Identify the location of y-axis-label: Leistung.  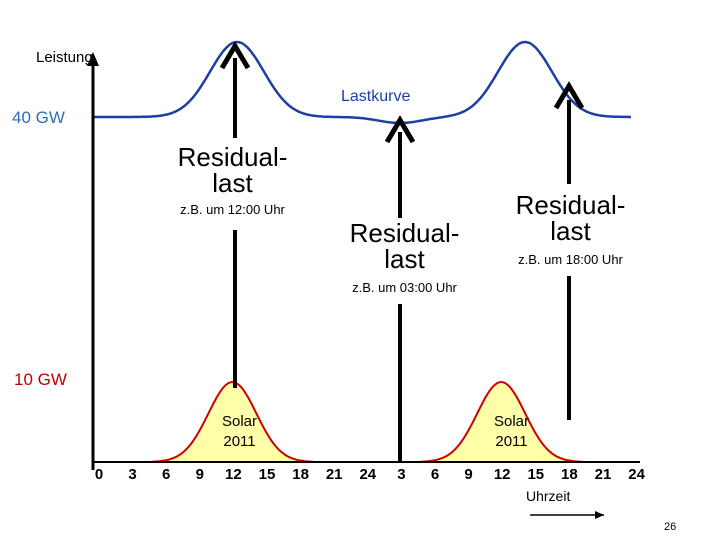
(64, 57).